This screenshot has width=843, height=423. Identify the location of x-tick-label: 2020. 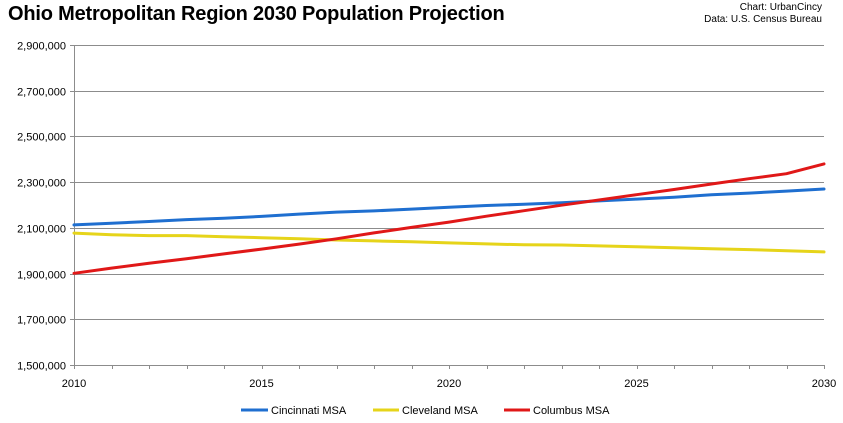
(449, 384).